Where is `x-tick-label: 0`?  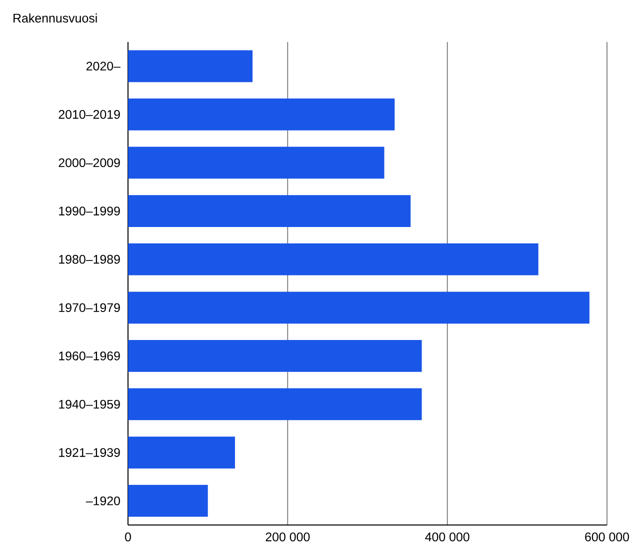
x-tick-label: 0 is located at coordinates (128, 537).